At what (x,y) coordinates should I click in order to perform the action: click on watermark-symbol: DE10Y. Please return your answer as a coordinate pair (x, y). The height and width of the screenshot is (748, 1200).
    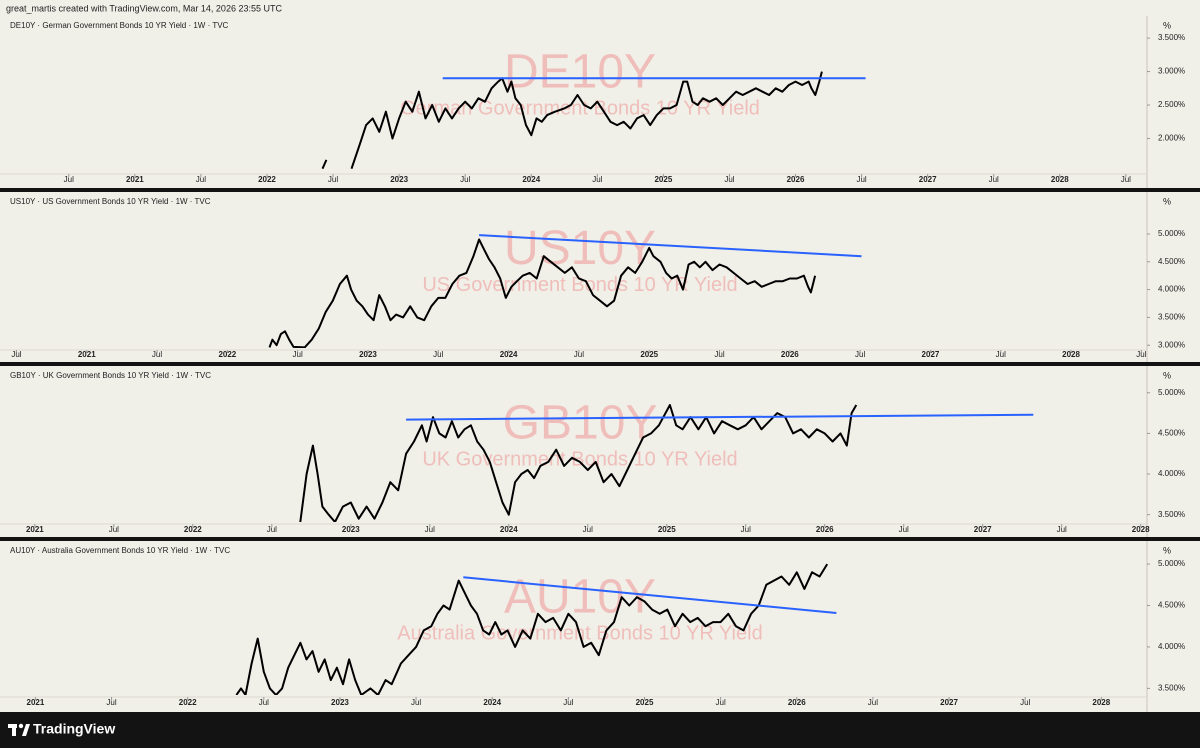
    Looking at the image, I should click on (580, 72).